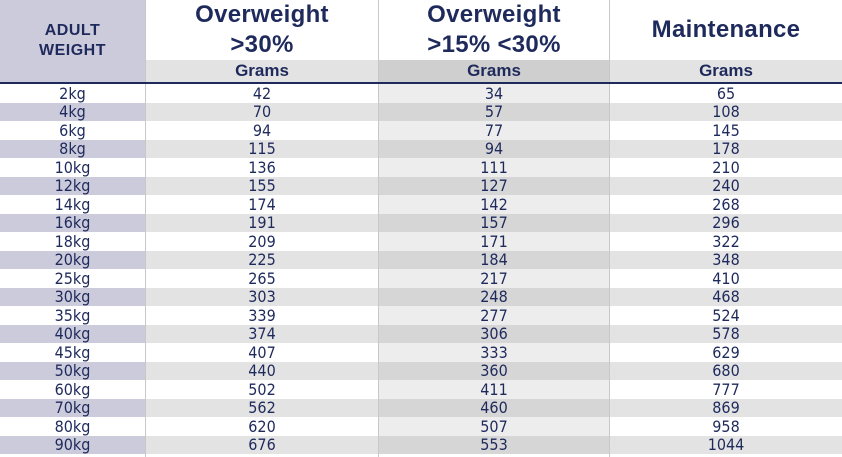 The image size is (842, 457). Describe the element at coordinates (72, 50) in the screenshot. I see `adult-weight-header-line2: WEIGHT` at that location.